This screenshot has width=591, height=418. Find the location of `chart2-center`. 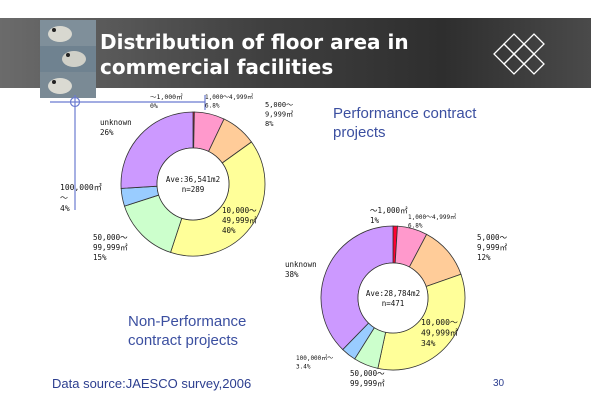

chart2-center is located at coordinates (393, 298).